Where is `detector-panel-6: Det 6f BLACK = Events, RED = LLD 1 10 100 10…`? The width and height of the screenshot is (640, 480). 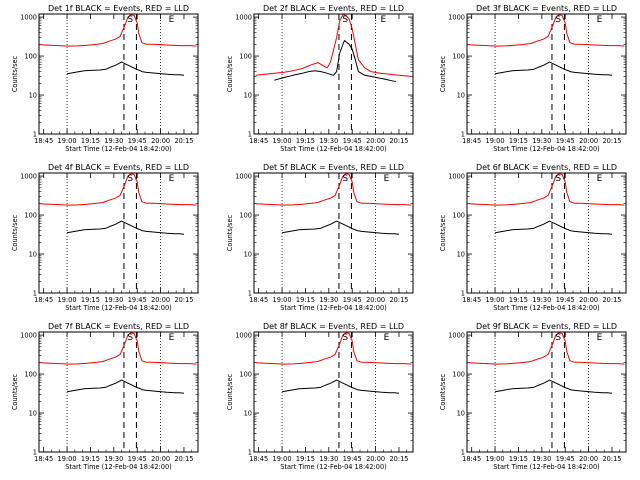 detector-panel-6: Det 6f BLACK = Events, RED = LLD 1 10 100 10… is located at coordinates (533, 237).